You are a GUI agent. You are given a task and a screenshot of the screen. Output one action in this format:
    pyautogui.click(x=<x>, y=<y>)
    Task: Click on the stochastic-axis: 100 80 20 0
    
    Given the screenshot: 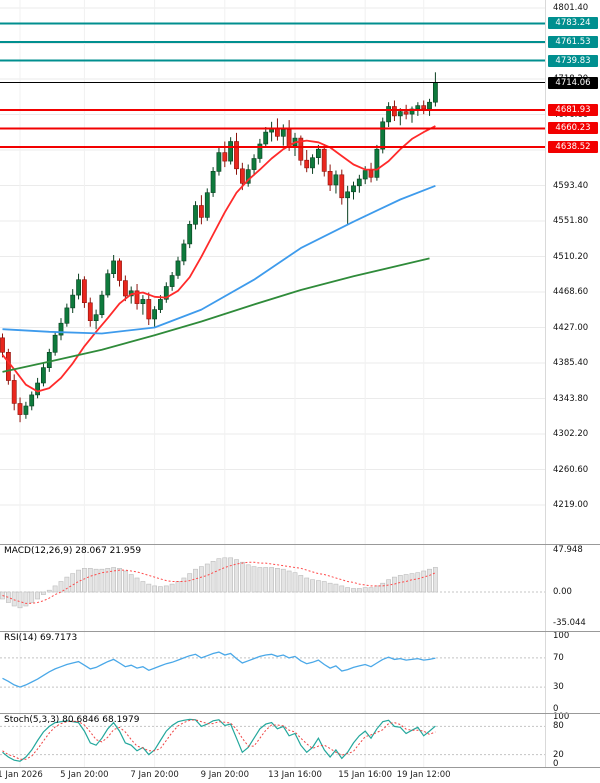 What is the action you would take?
    pyautogui.click(x=572, y=740)
    